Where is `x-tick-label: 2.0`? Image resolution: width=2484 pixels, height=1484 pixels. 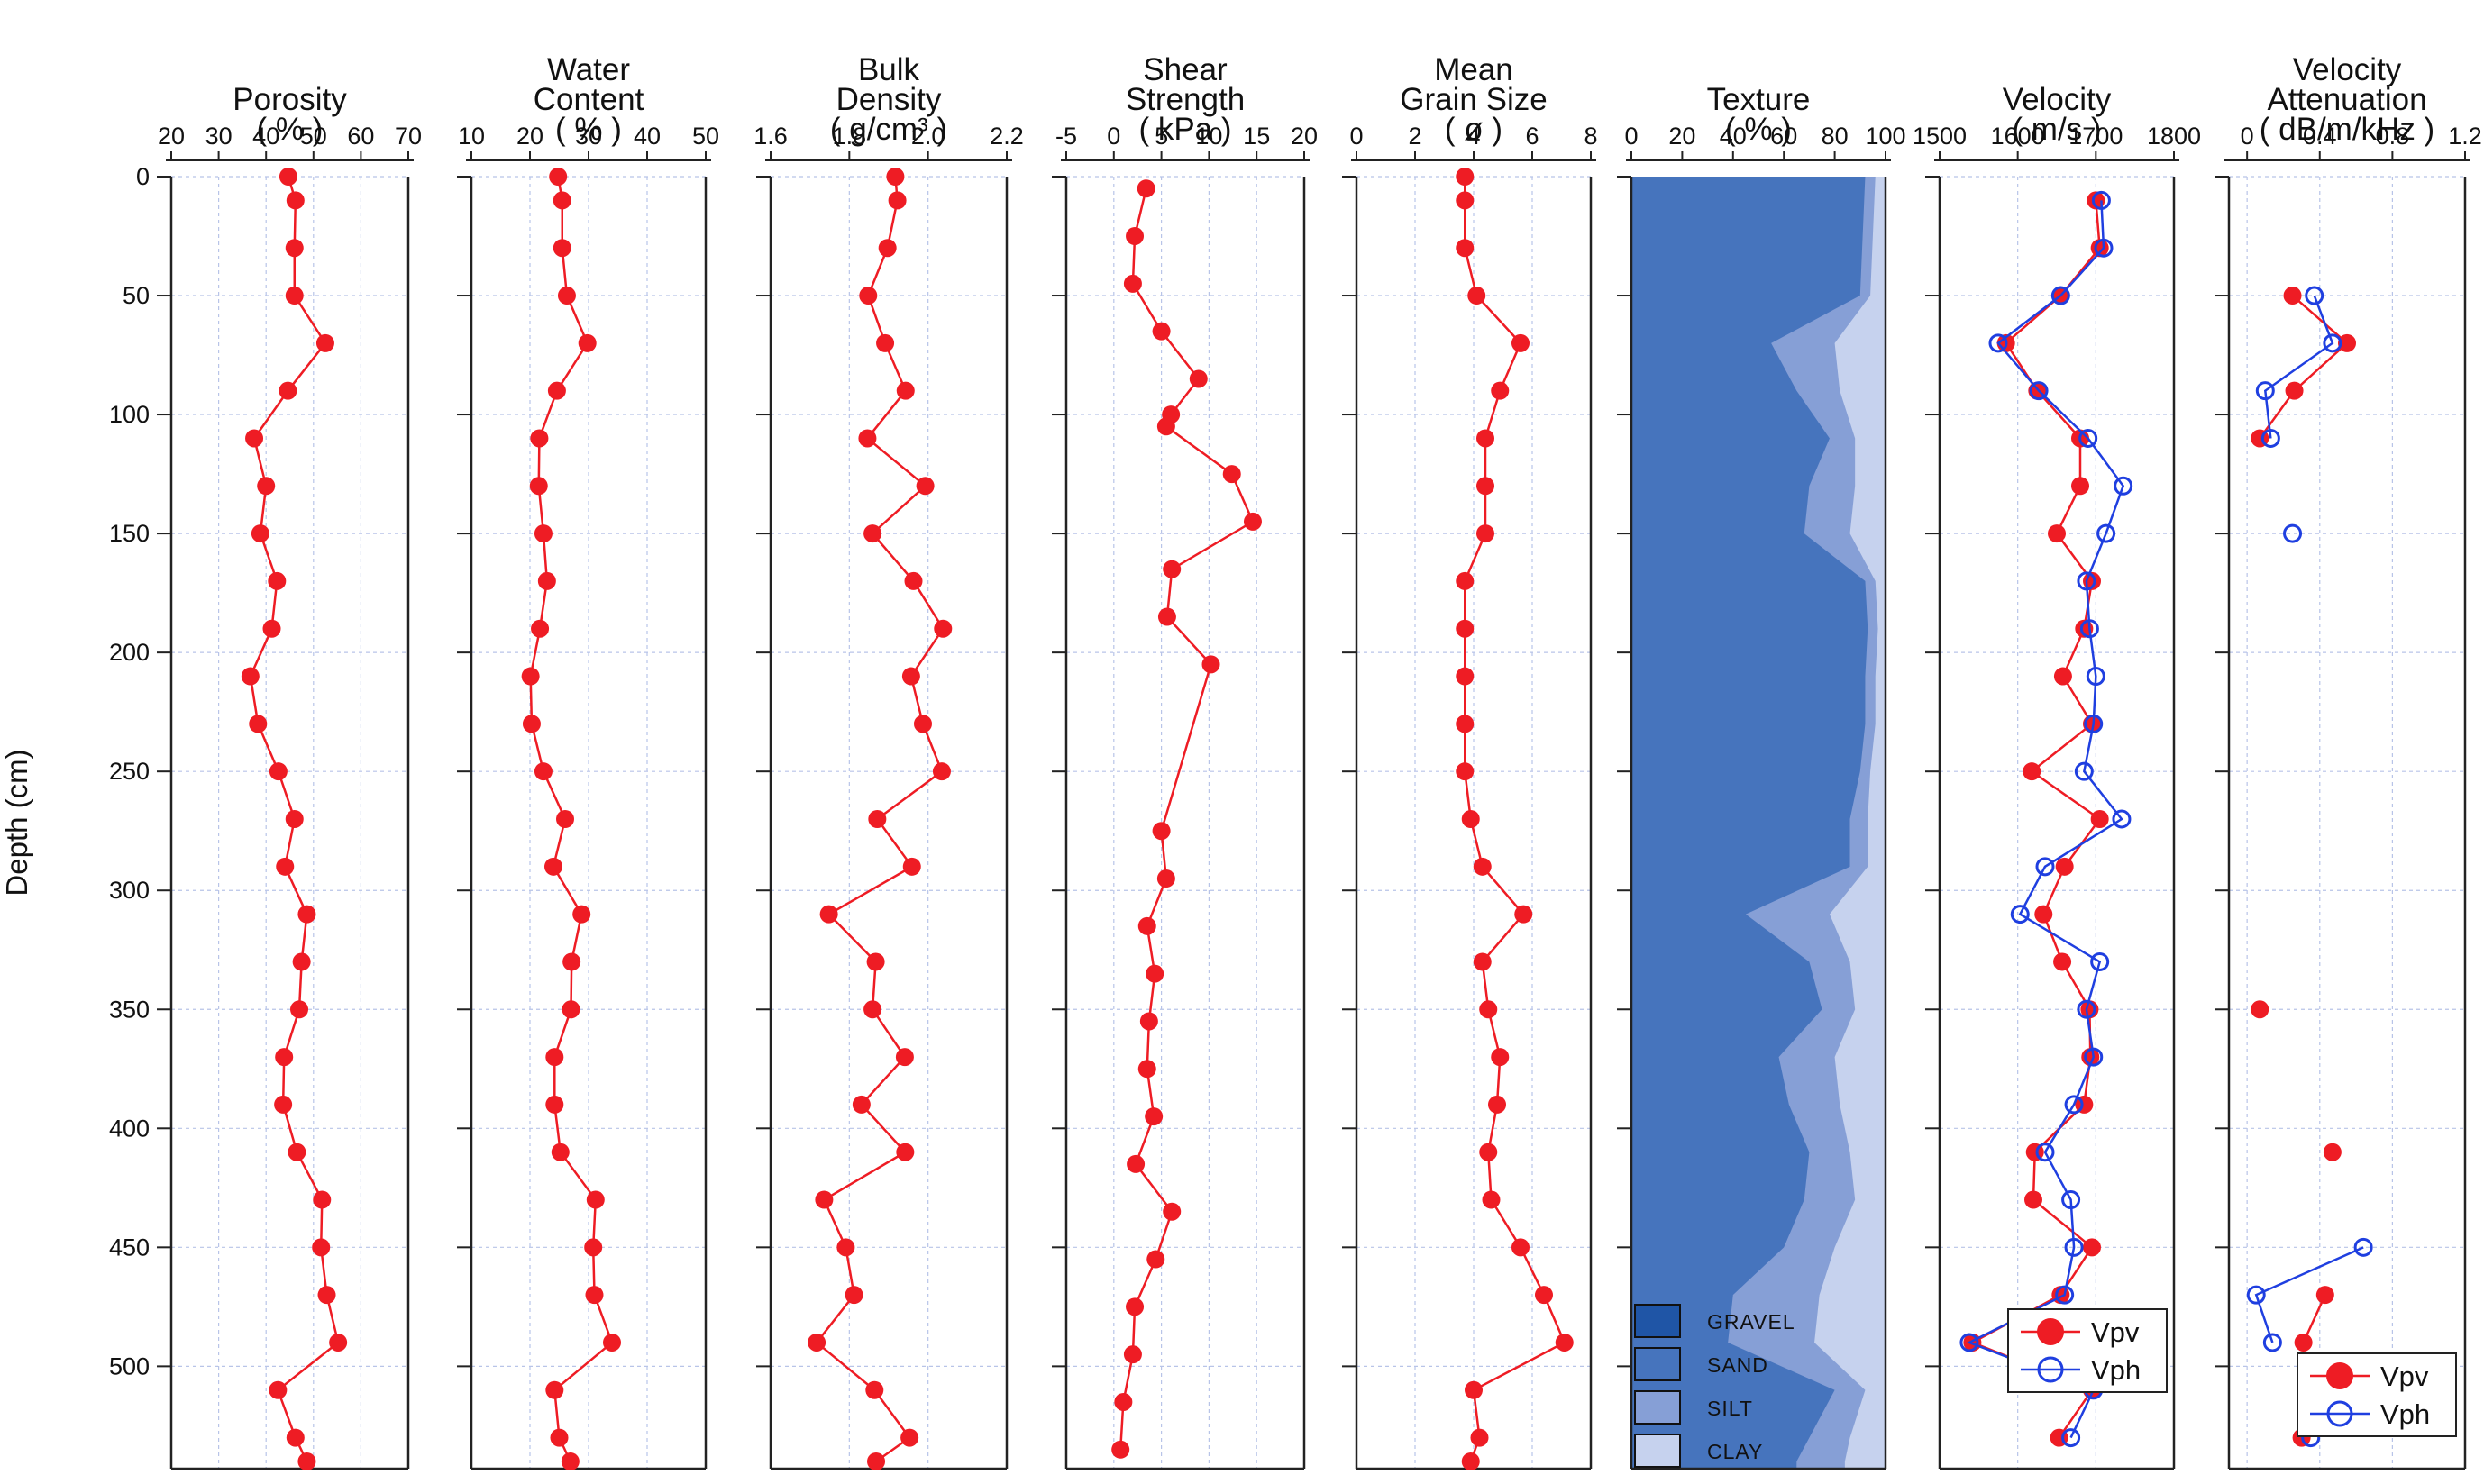 x-tick-label: 2.0 is located at coordinates (928, 136).